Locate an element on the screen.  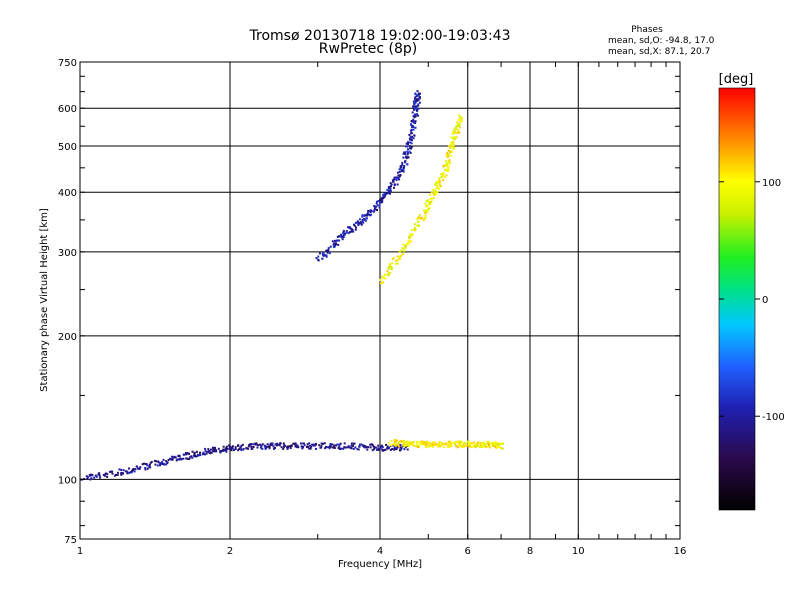
y-tick-label: 100 is located at coordinates (67, 480).